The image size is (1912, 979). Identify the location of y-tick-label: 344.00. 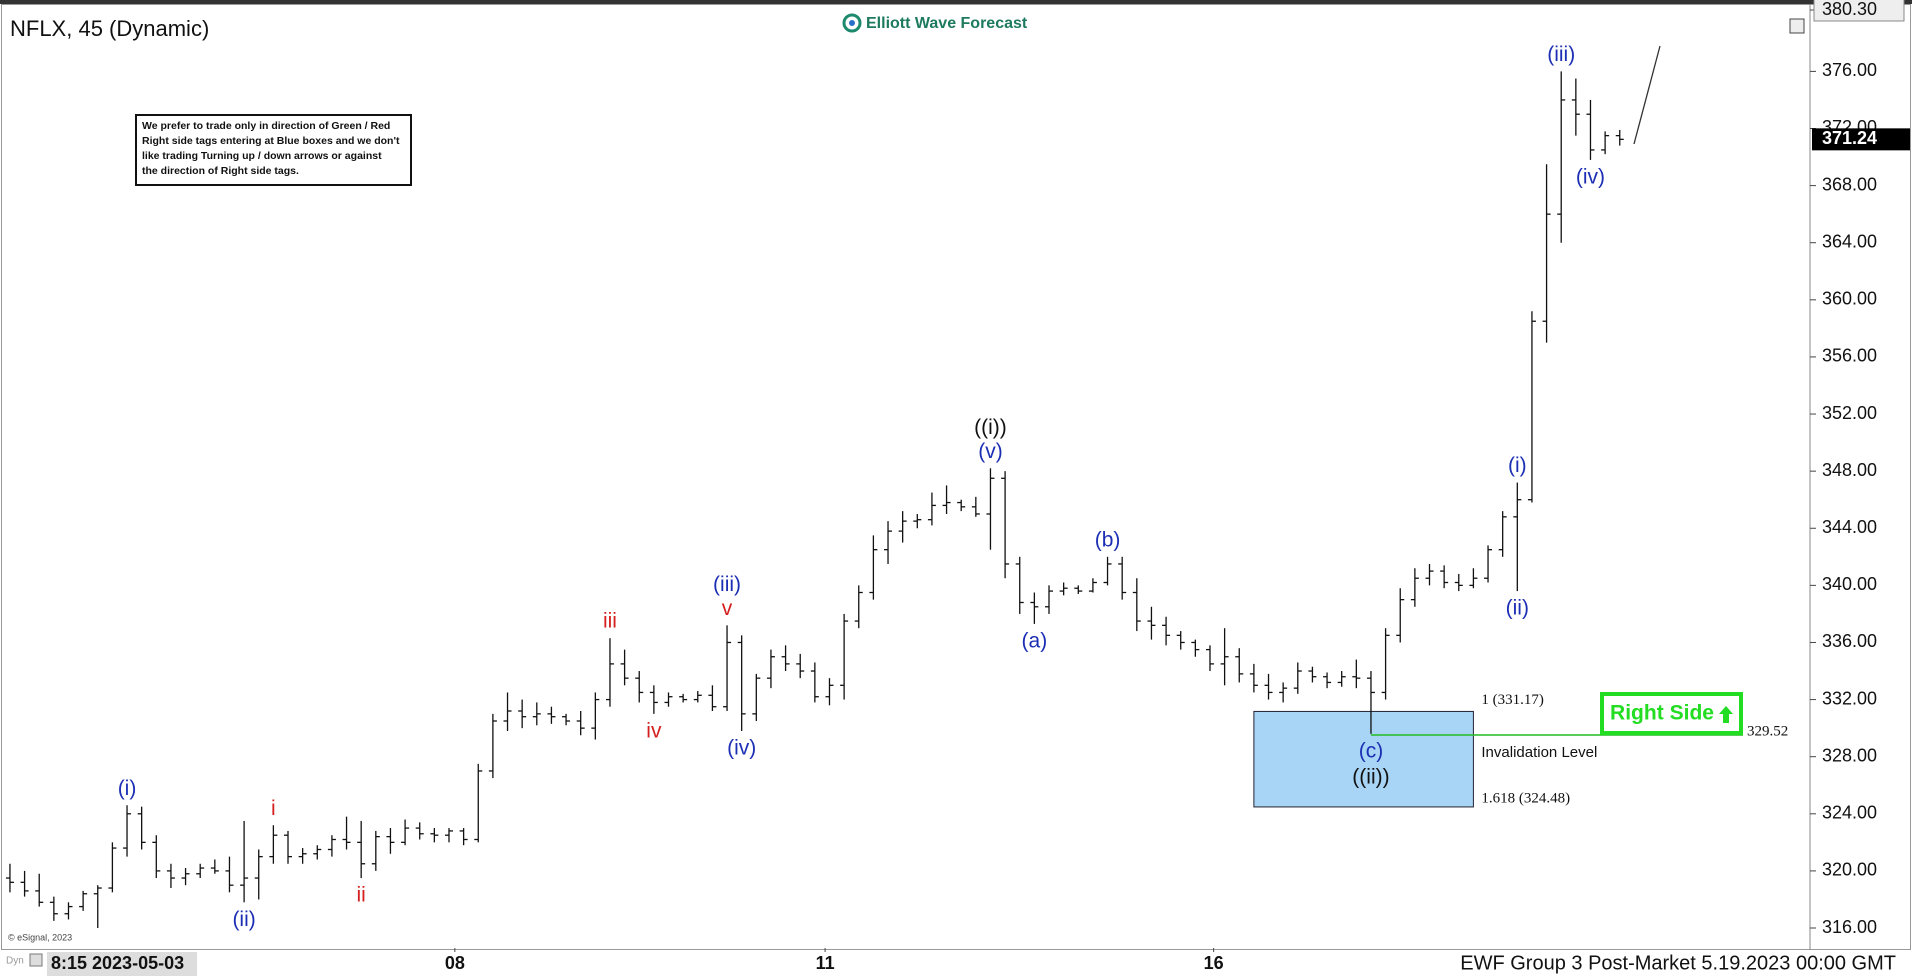
(1849, 527).